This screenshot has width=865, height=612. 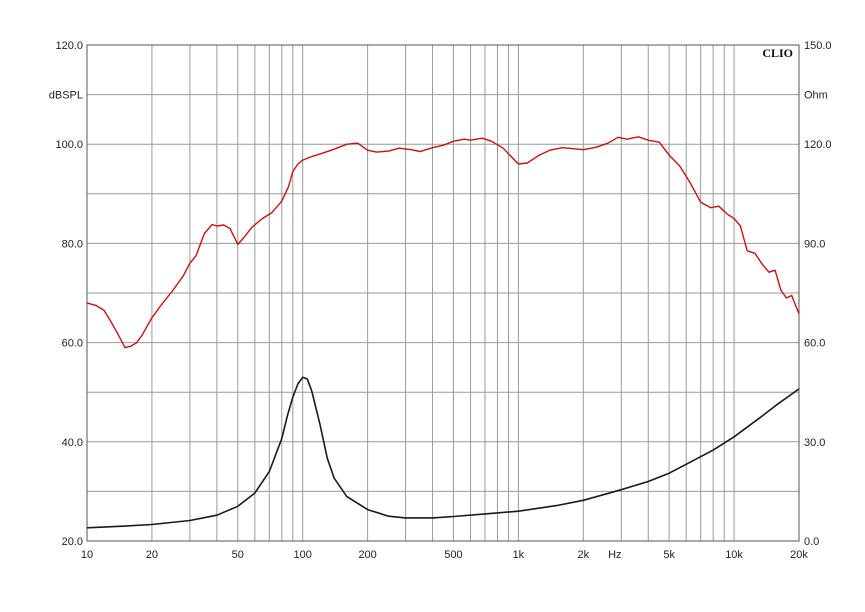 What do you see at coordinates (811, 542) in the screenshot?
I see `right-tick-label: 0.0` at bounding box center [811, 542].